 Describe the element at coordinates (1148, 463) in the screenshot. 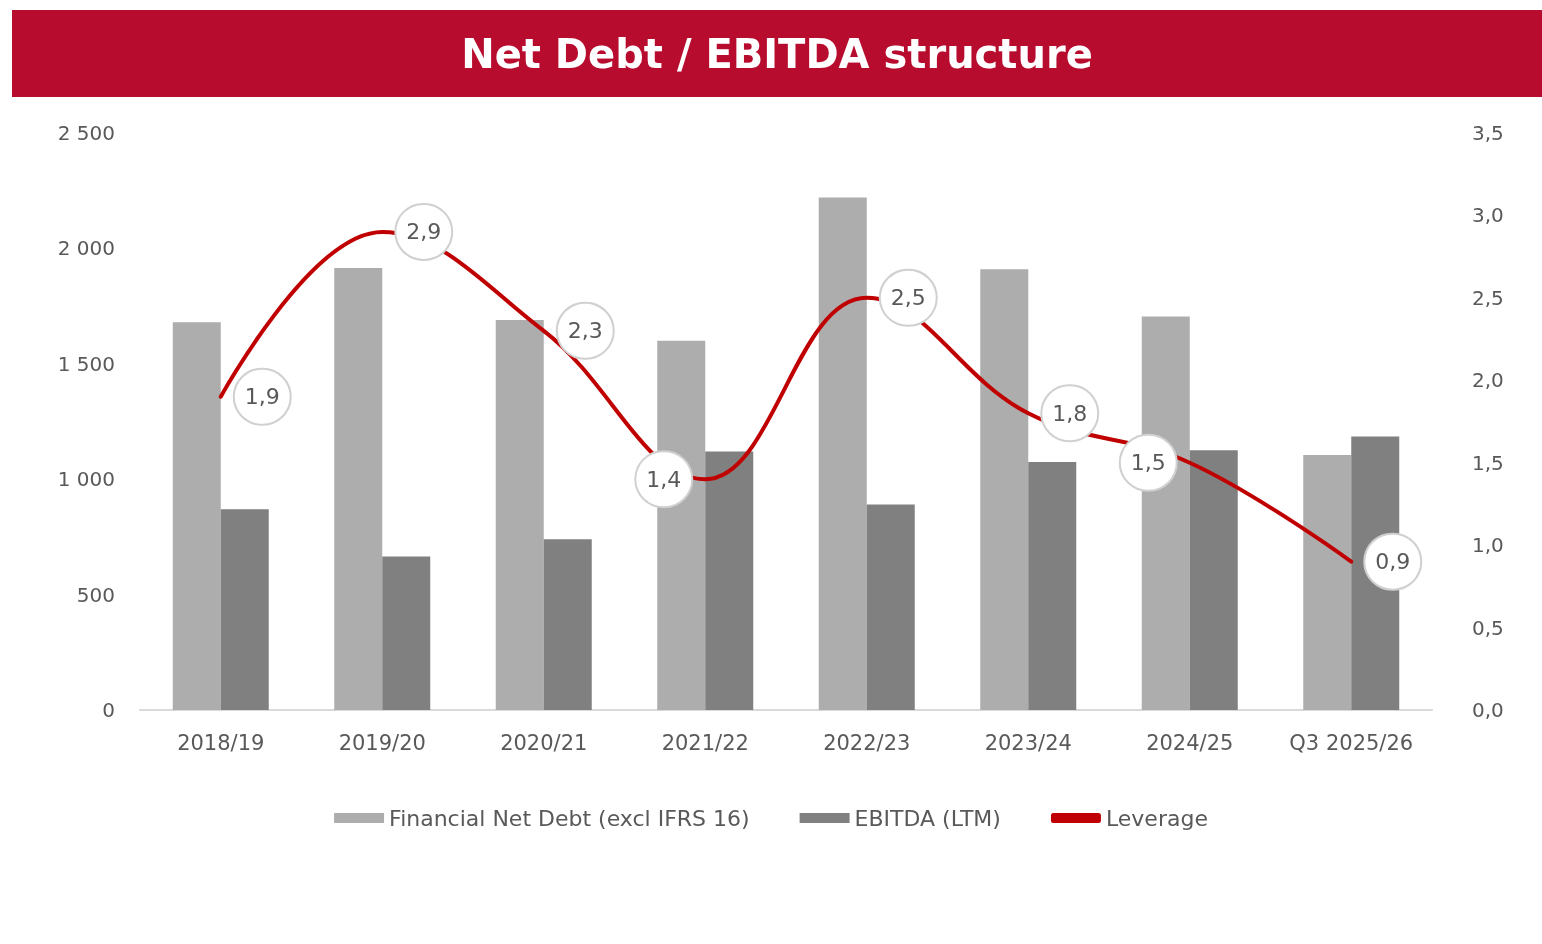

I see `data-label: 1,5` at that location.